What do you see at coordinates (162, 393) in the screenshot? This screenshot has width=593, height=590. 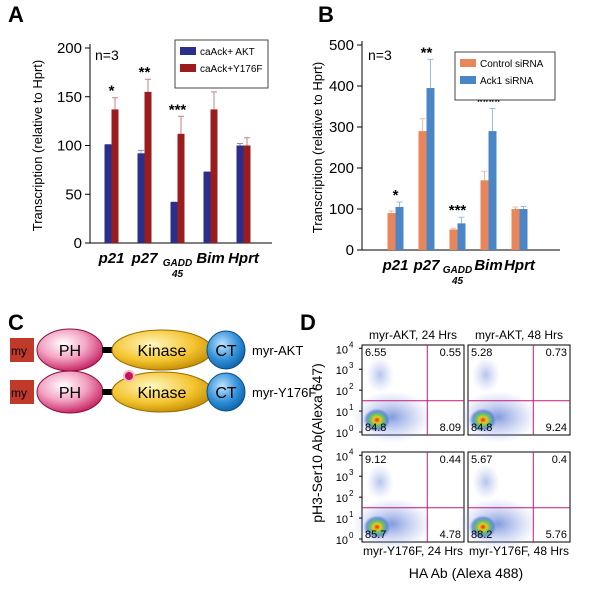 I see `domain-label: Kinase` at bounding box center [162, 393].